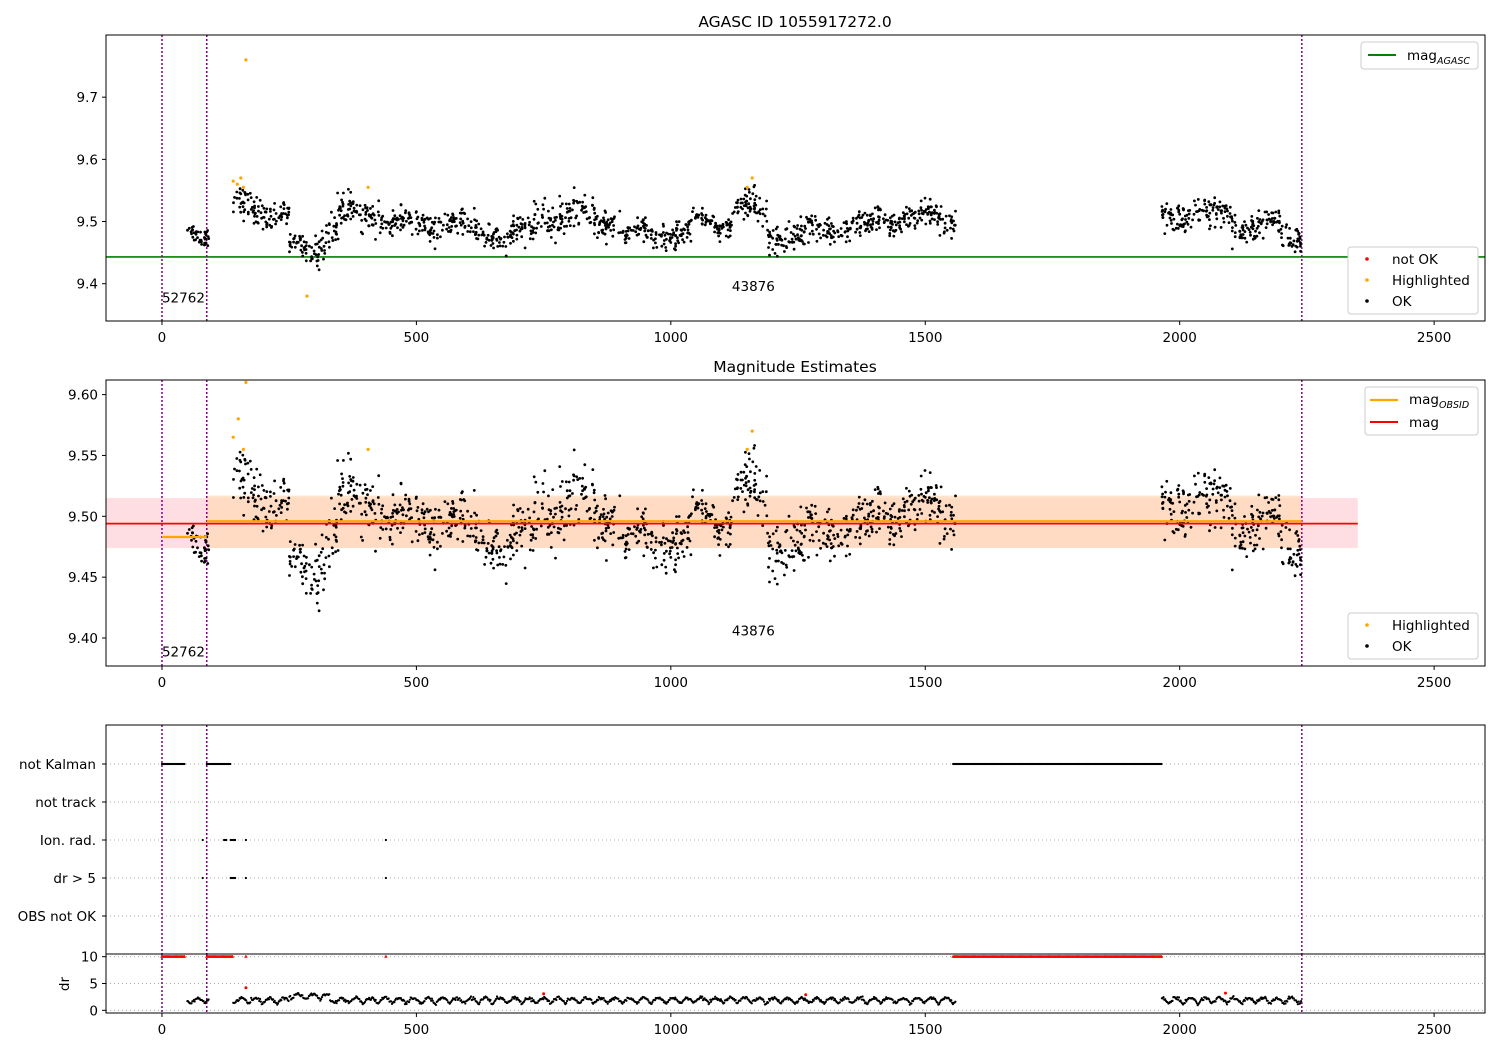  I want to click on flag-point, so click(226, 840).